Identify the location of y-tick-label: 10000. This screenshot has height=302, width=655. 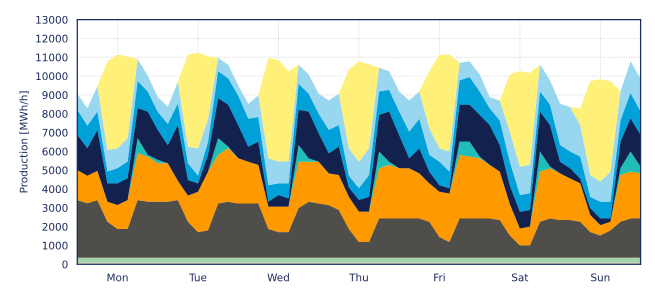
(52, 76).